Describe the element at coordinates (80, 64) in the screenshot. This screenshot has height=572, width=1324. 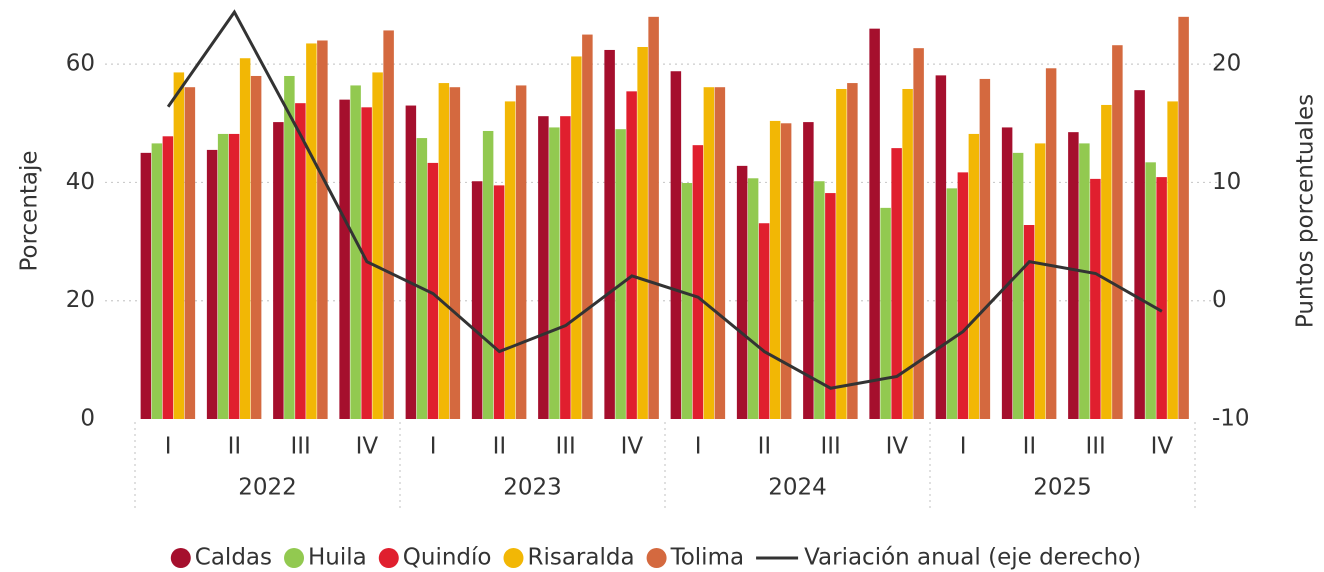
I see `y-tick-label: 60` at that location.